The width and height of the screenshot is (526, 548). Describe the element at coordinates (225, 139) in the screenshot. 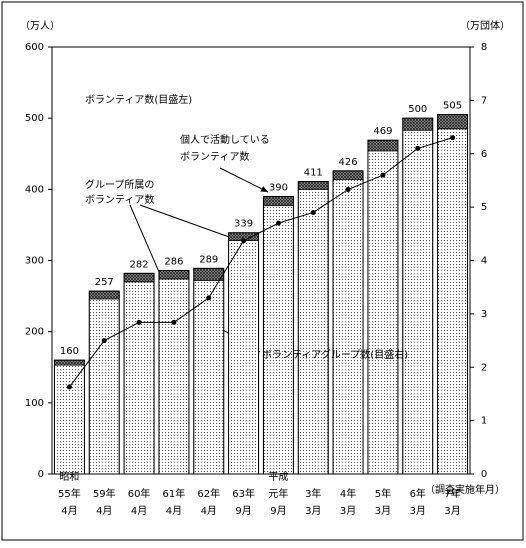

I see `annotation: 個人で活動している` at that location.